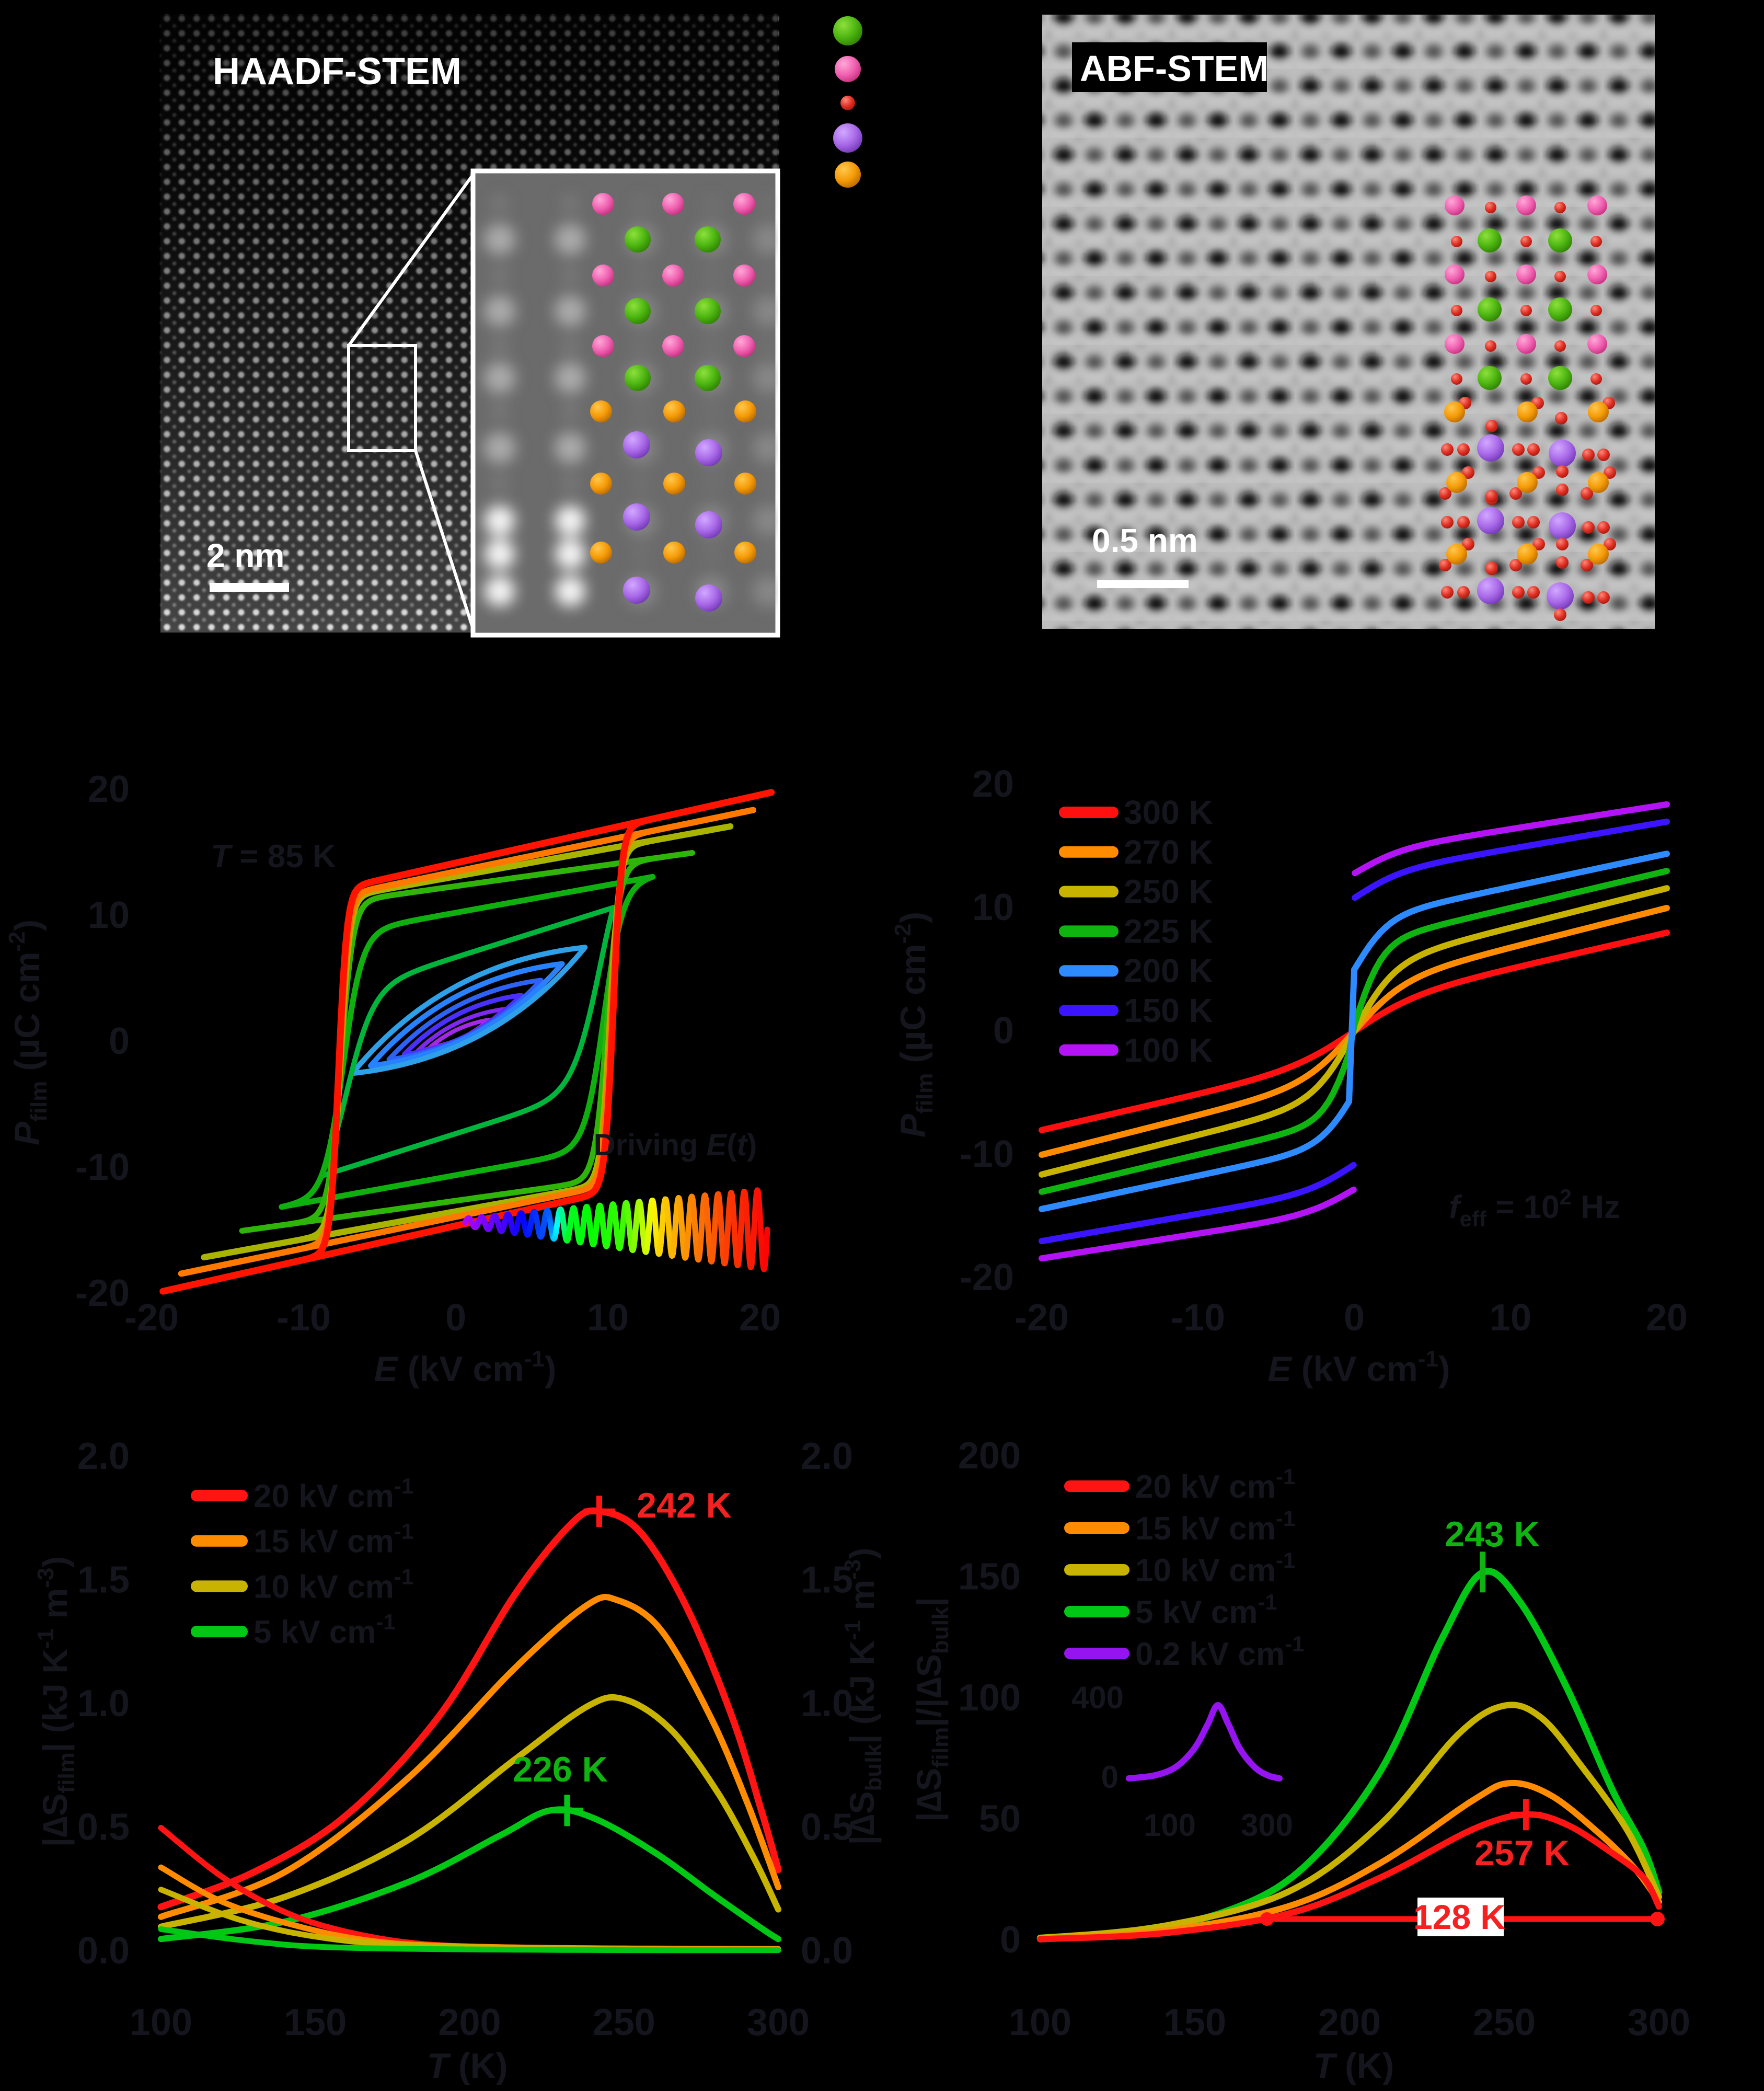 This screenshot has width=1764, height=2091. What do you see at coordinates (56, 1701) in the screenshot?
I see `svg-text: |∆Sfilm| (kJ K-1 m-3)` at bounding box center [56, 1701].